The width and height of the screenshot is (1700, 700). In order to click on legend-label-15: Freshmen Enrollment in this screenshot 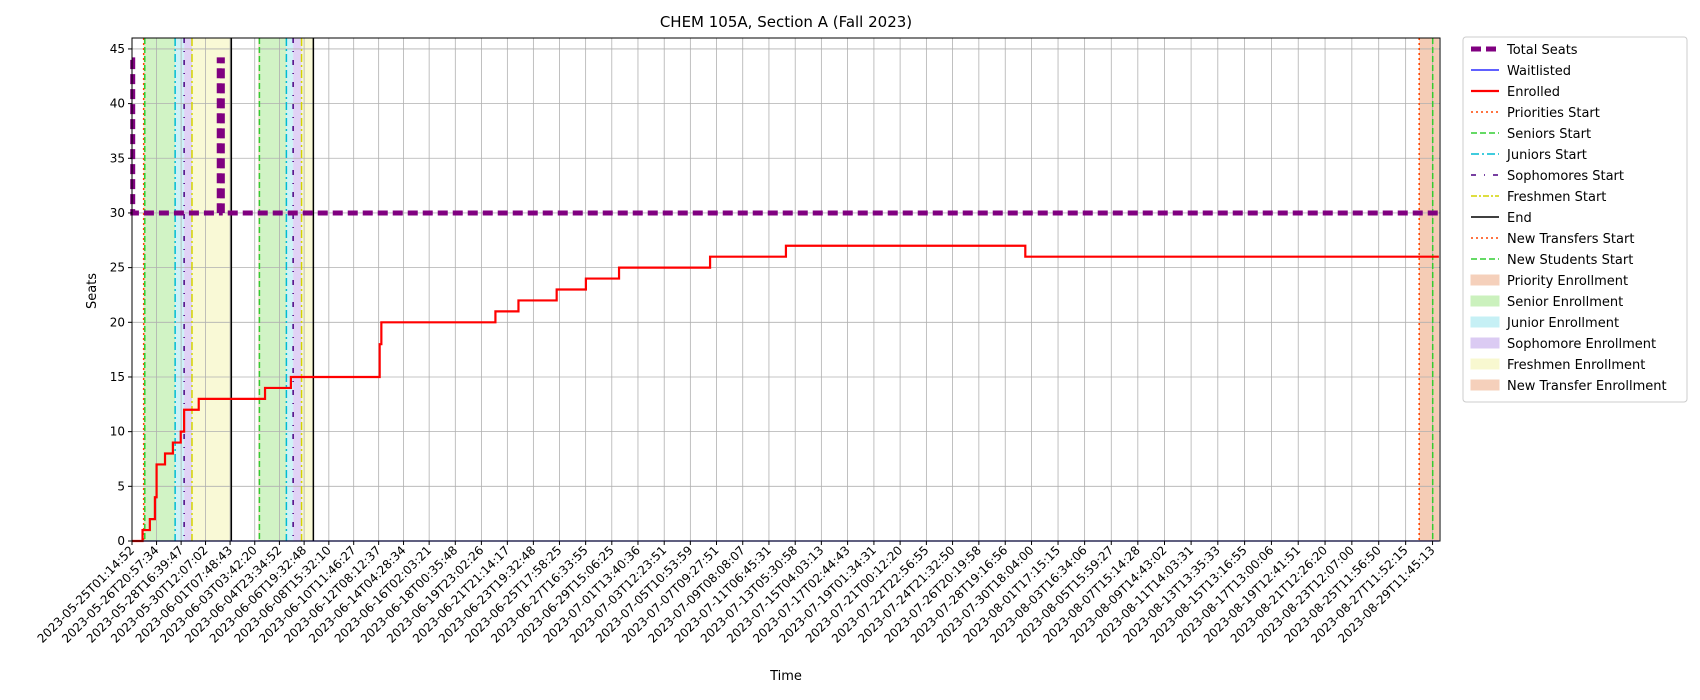, I will do `click(1576, 365)`.